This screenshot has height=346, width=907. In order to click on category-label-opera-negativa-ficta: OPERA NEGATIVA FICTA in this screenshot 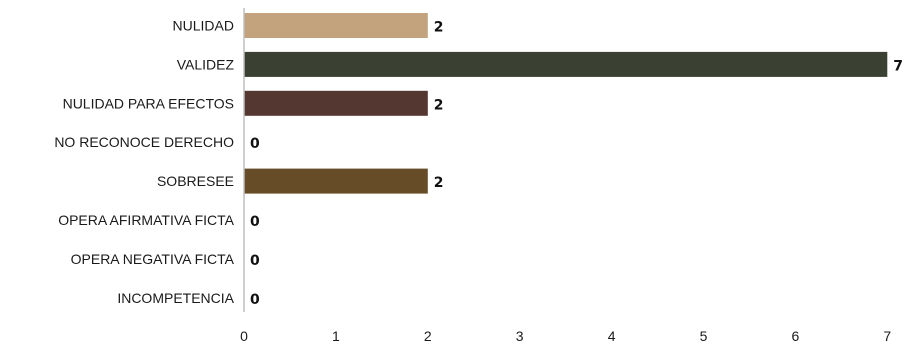, I will do `click(153, 259)`.